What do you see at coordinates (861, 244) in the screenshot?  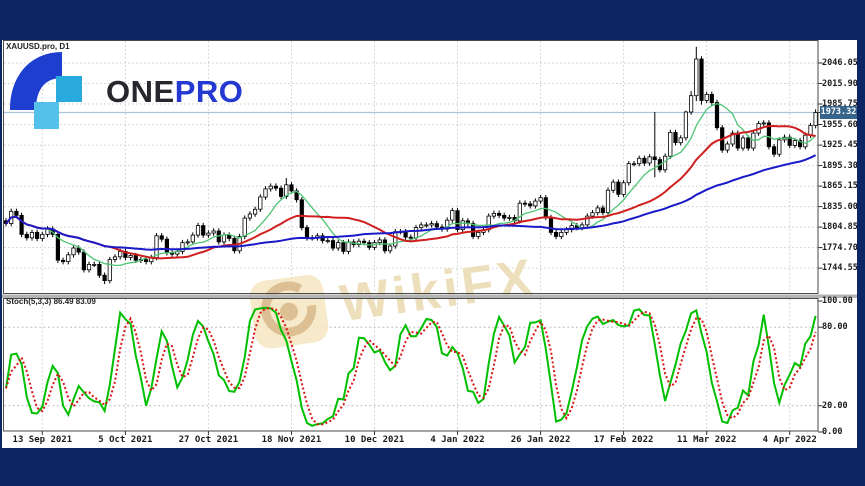 I see `right-banner-strip` at bounding box center [861, 244].